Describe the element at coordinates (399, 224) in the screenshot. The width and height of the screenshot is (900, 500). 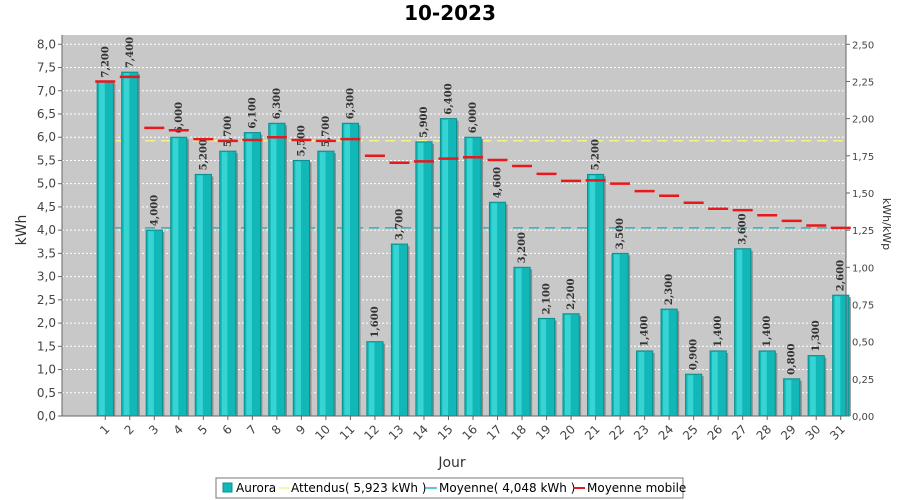
I see `data-label: 3,700` at that location.